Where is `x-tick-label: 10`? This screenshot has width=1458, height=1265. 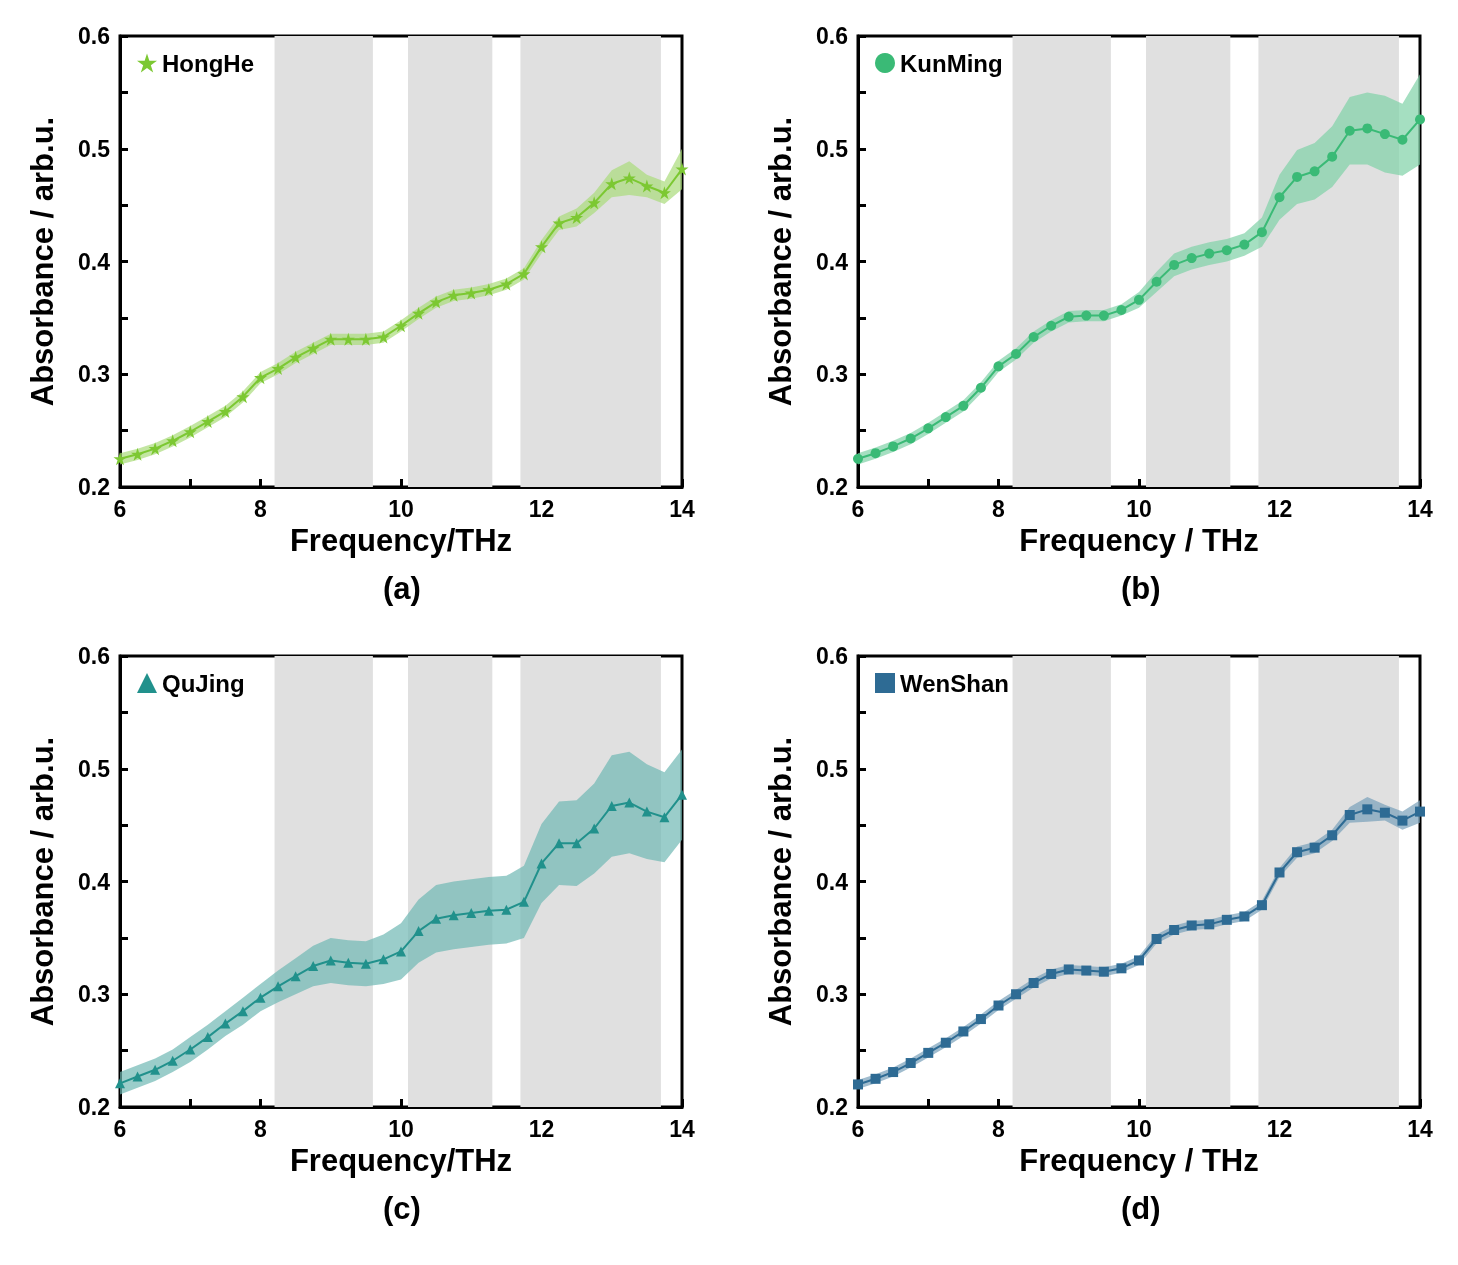
x-tick-label: 10 is located at coordinates (401, 508).